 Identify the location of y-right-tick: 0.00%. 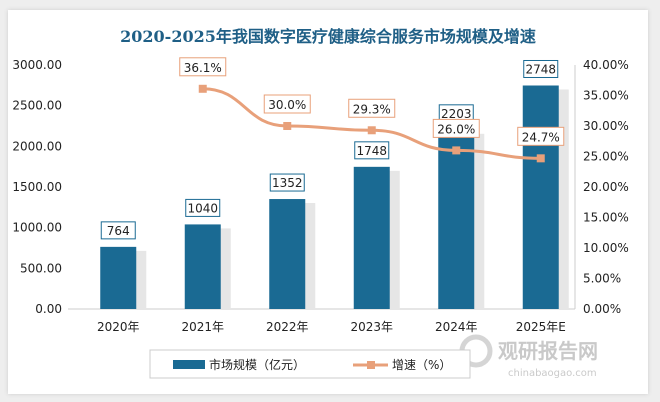
(602, 309).